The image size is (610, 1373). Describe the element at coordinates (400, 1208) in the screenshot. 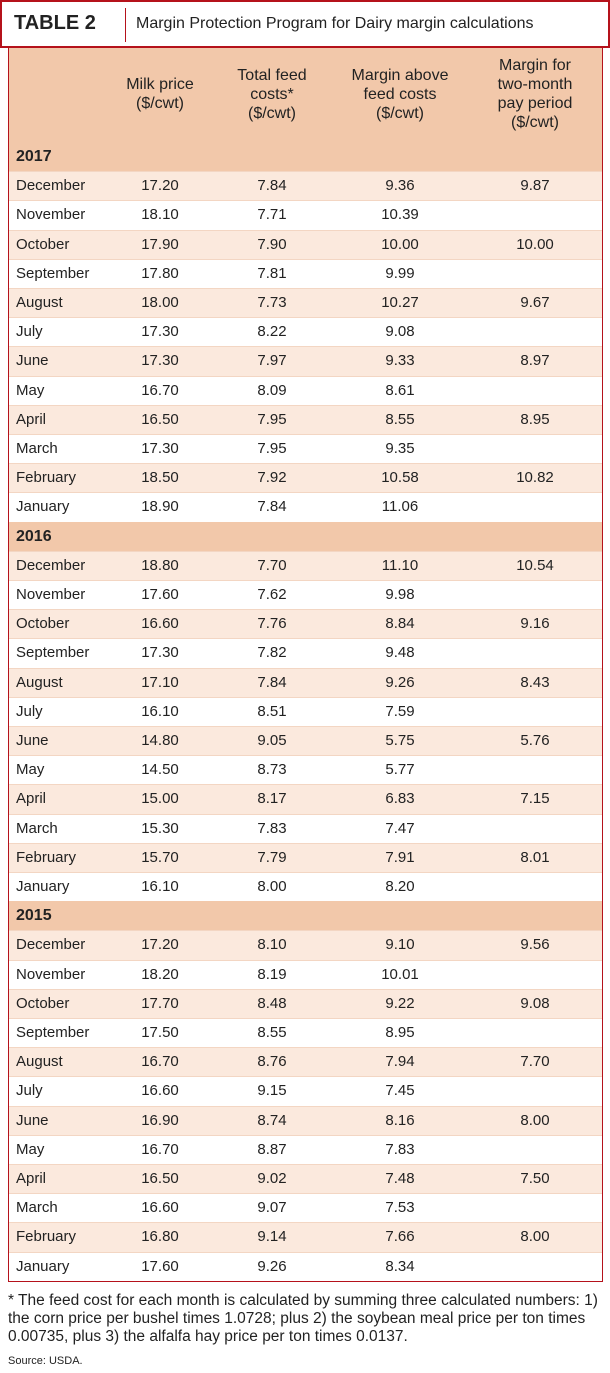

I see `value-cell: 7.53` at that location.